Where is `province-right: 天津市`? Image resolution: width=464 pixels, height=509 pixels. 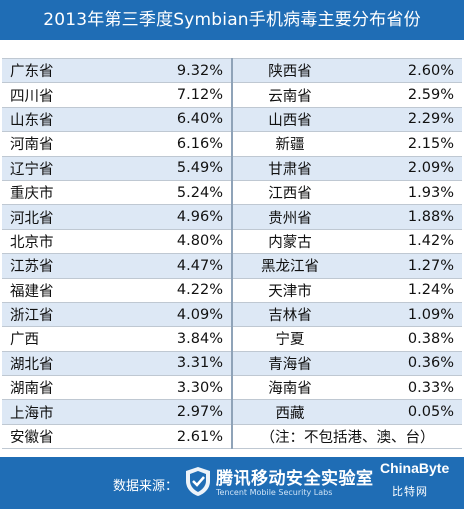 province-right: 天津市 is located at coordinates (289, 290).